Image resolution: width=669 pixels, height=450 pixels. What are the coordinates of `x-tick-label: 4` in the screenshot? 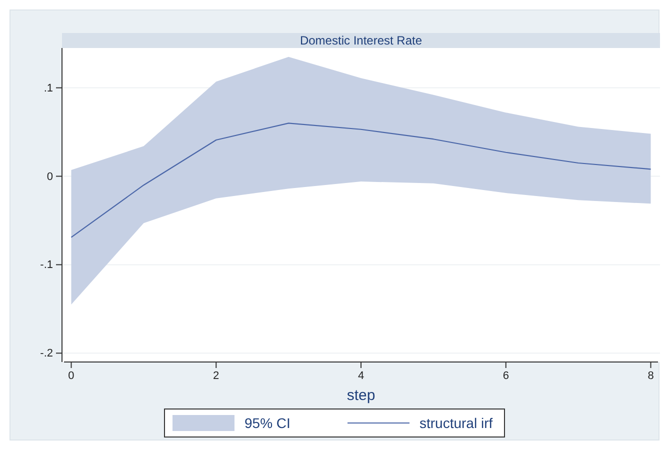 It's located at (361, 376).